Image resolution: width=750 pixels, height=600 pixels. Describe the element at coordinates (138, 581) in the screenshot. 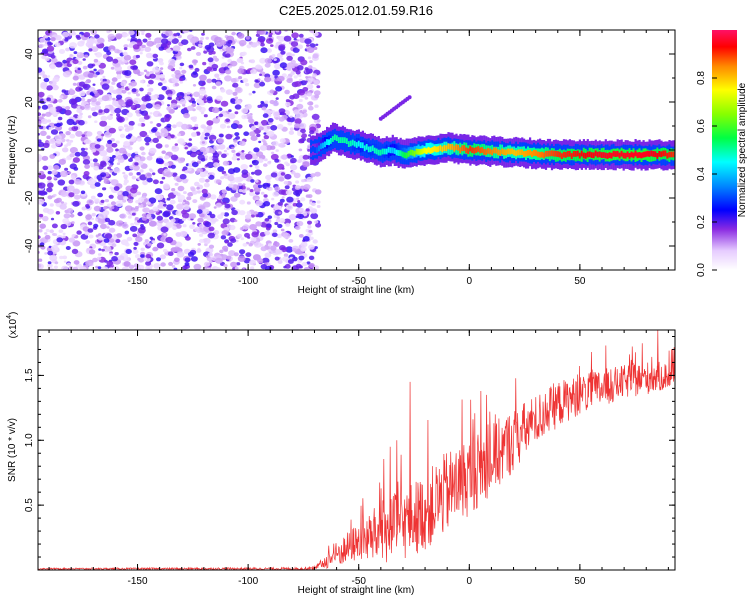

I see `x-tick-label: -150` at that location.